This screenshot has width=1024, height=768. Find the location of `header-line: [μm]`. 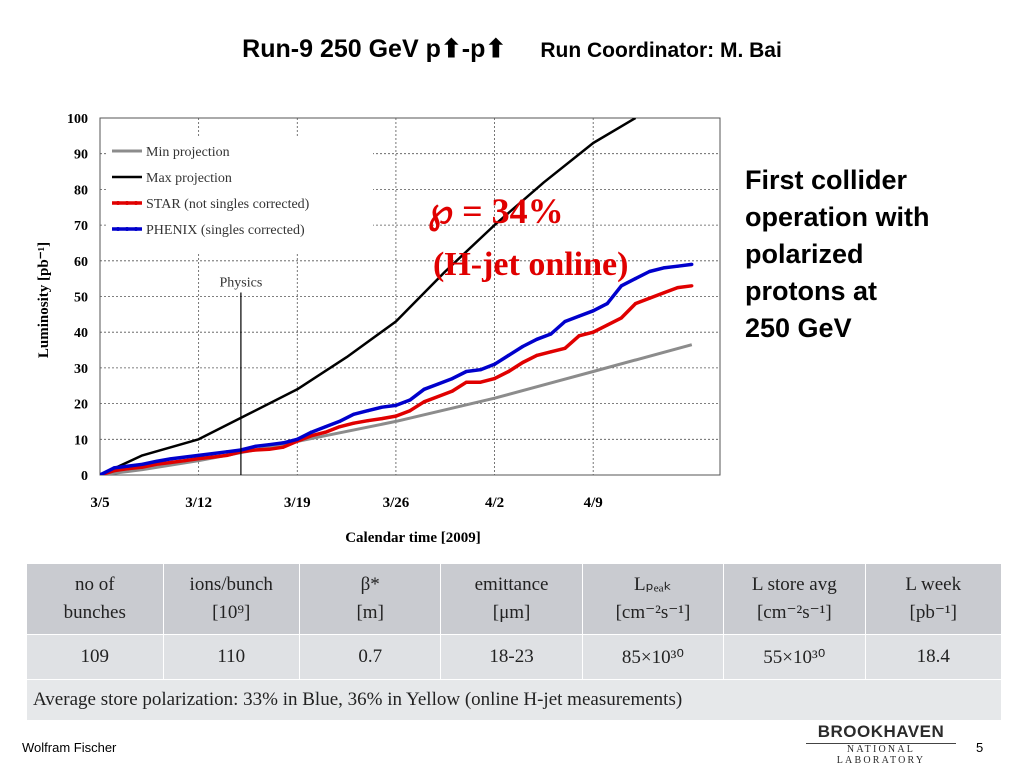

header-line: [μm] is located at coordinates (511, 612).